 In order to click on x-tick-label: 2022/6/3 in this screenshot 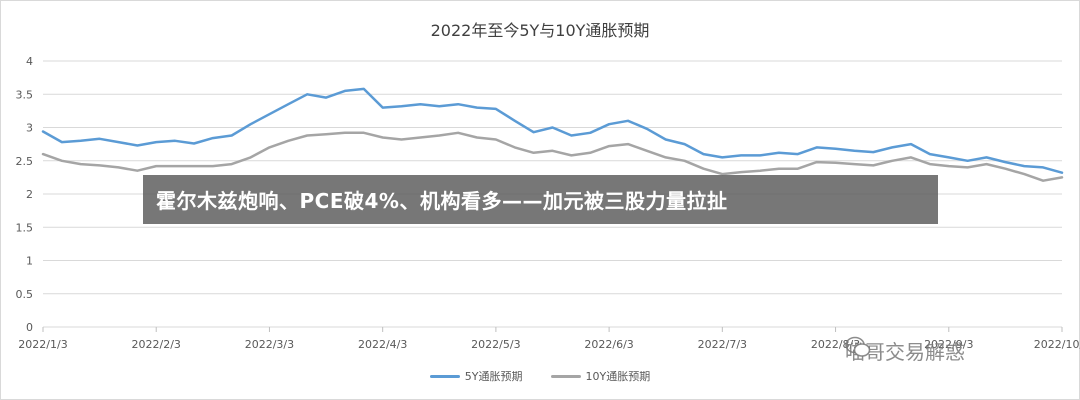, I will do `click(608, 344)`.